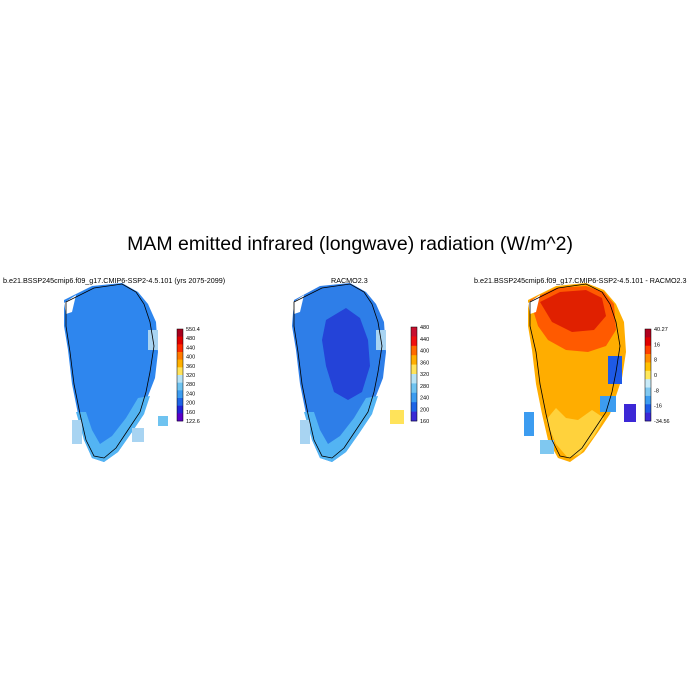 This screenshot has height=700, width=700. What do you see at coordinates (656, 391) in the screenshot?
I see `colorbar-tick-label: -8` at bounding box center [656, 391].